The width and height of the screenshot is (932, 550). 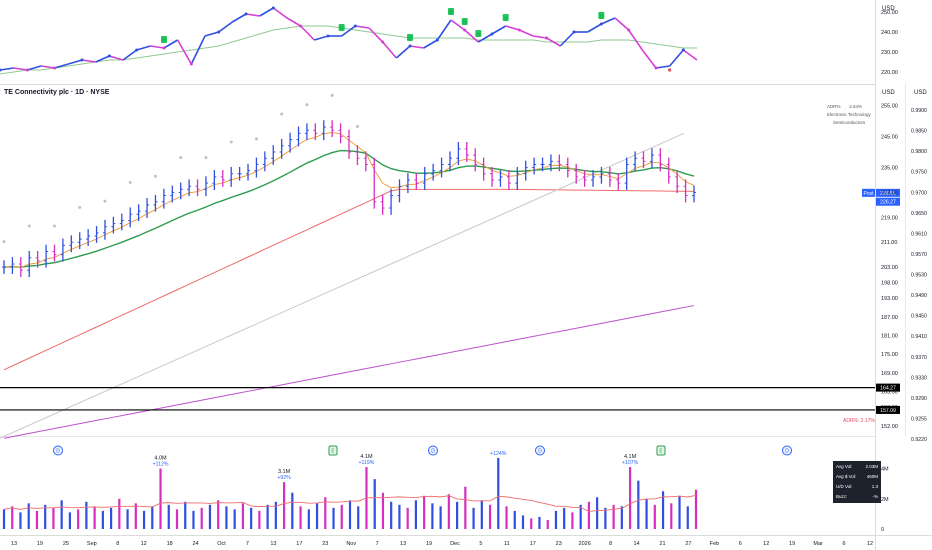 What do you see at coordinates (888, 9) in the screenshot?
I see `currency-label-top: USD` at bounding box center [888, 9].